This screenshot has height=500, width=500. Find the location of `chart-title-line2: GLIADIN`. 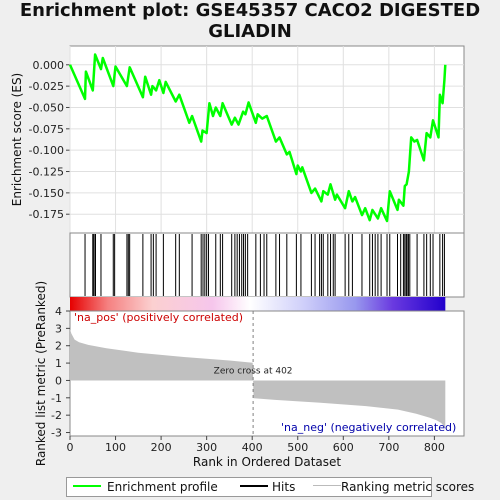

chart-title-line2: GLIADIN is located at coordinates (250, 31).